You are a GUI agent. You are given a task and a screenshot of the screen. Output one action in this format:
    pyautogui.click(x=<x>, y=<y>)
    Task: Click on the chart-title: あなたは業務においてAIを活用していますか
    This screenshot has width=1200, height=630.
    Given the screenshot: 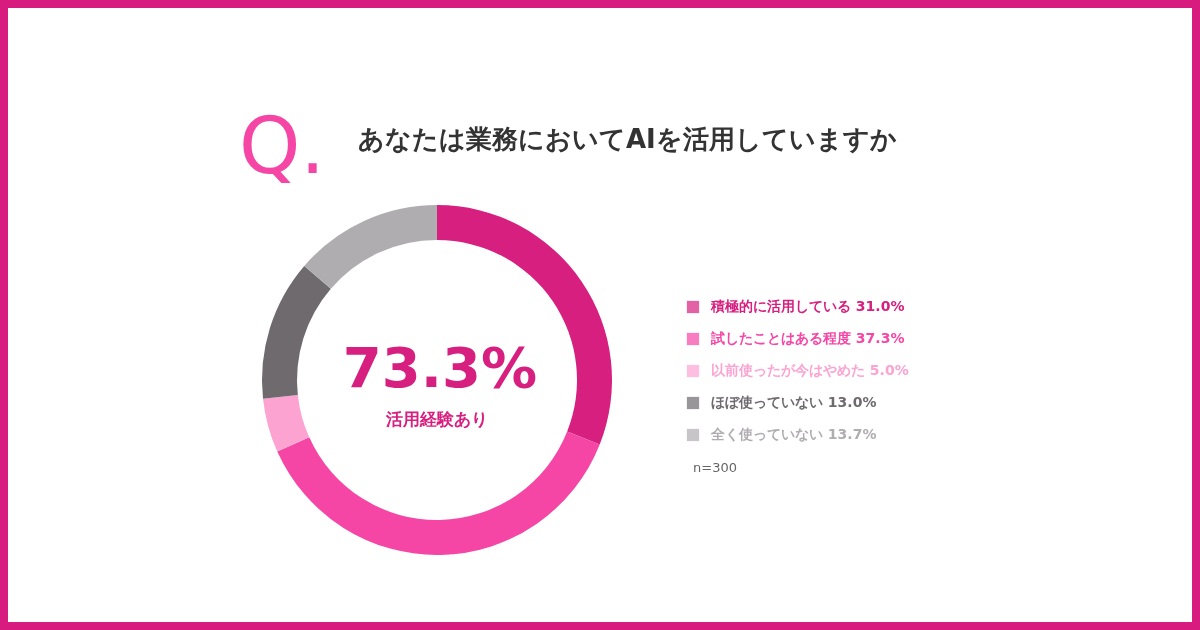 What is the action you would take?
    pyautogui.click(x=627, y=139)
    